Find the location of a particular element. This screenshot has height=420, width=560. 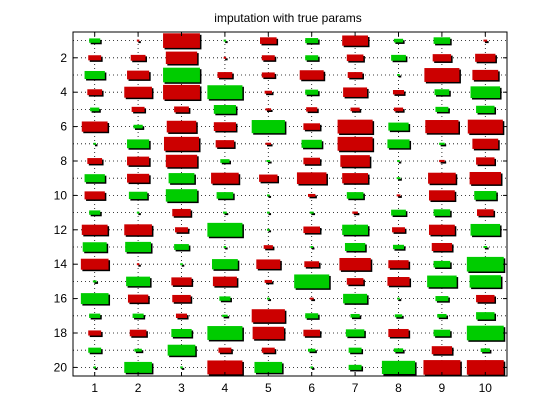

hinton-box-r3-c9 is located at coordinates (442, 75).